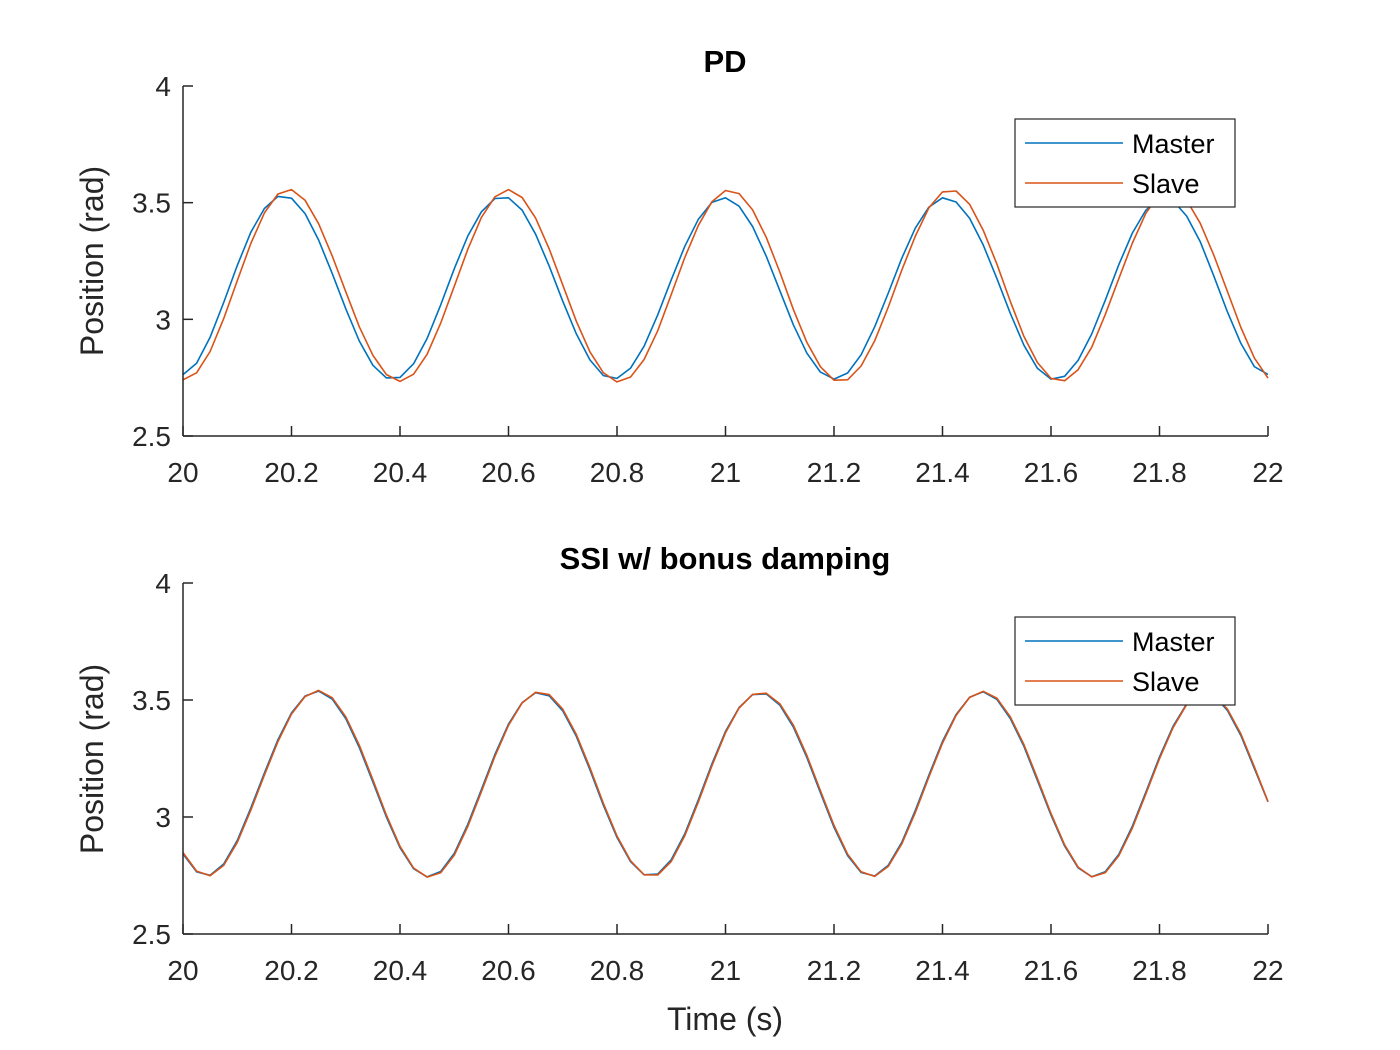  I want to click on chart-title: SSI w/ bonus damping, so click(725, 558).